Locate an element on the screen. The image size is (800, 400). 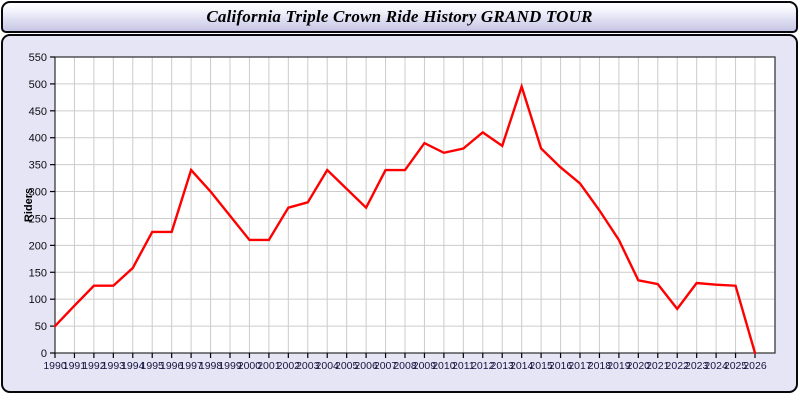
x-tick-label: 2016 is located at coordinates (561, 366).